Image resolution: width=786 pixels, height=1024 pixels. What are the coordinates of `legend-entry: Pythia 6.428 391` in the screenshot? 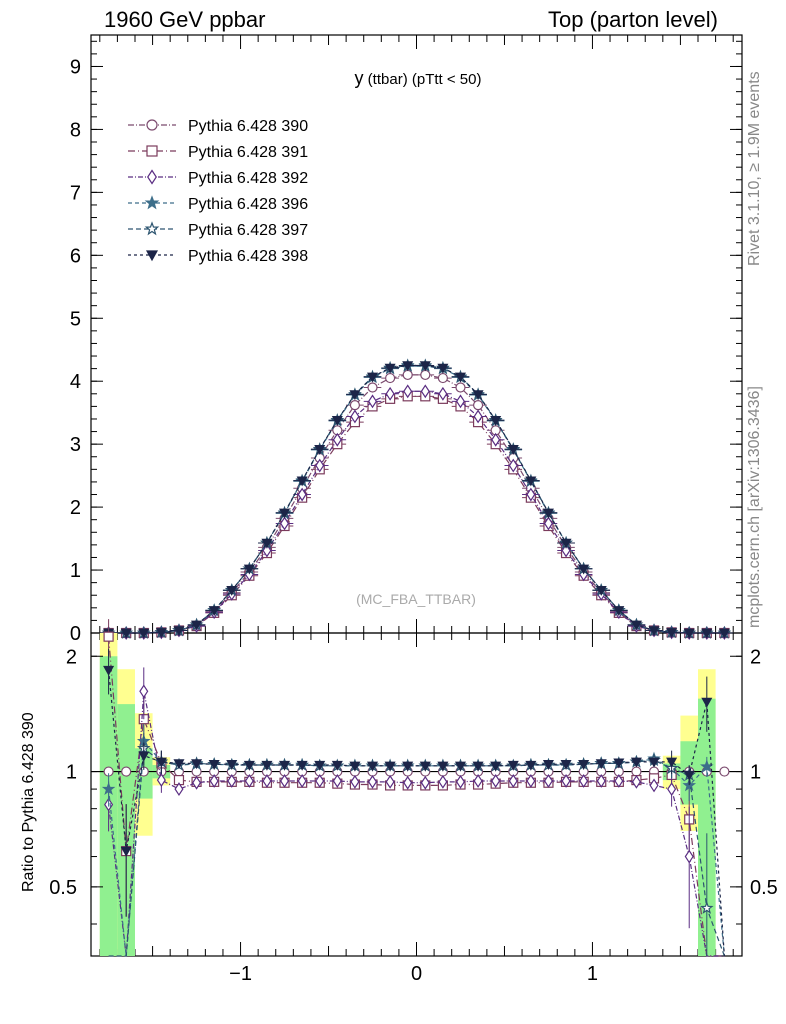 It's located at (218, 152).